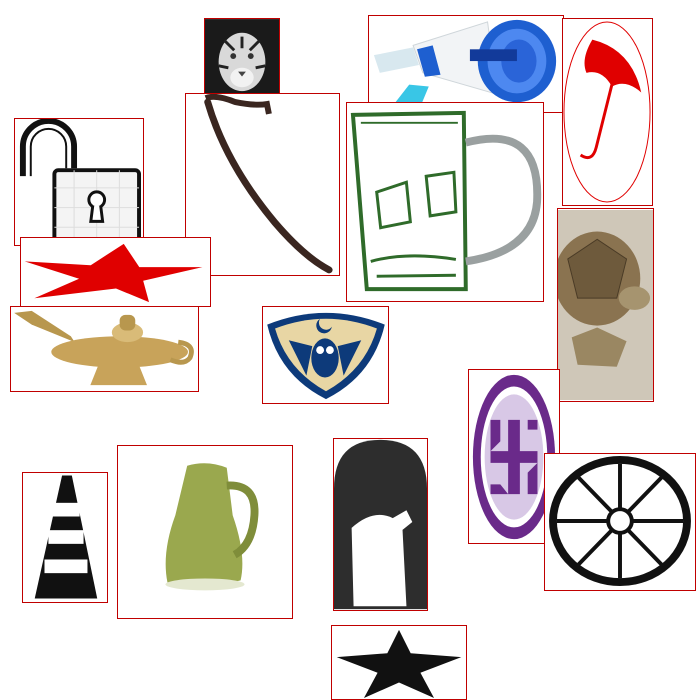 Image resolution: width=700 pixels, height=700 pixels. What do you see at coordinates (65, 537) in the screenshot?
I see `ladder-letter-a` at bounding box center [65, 537].